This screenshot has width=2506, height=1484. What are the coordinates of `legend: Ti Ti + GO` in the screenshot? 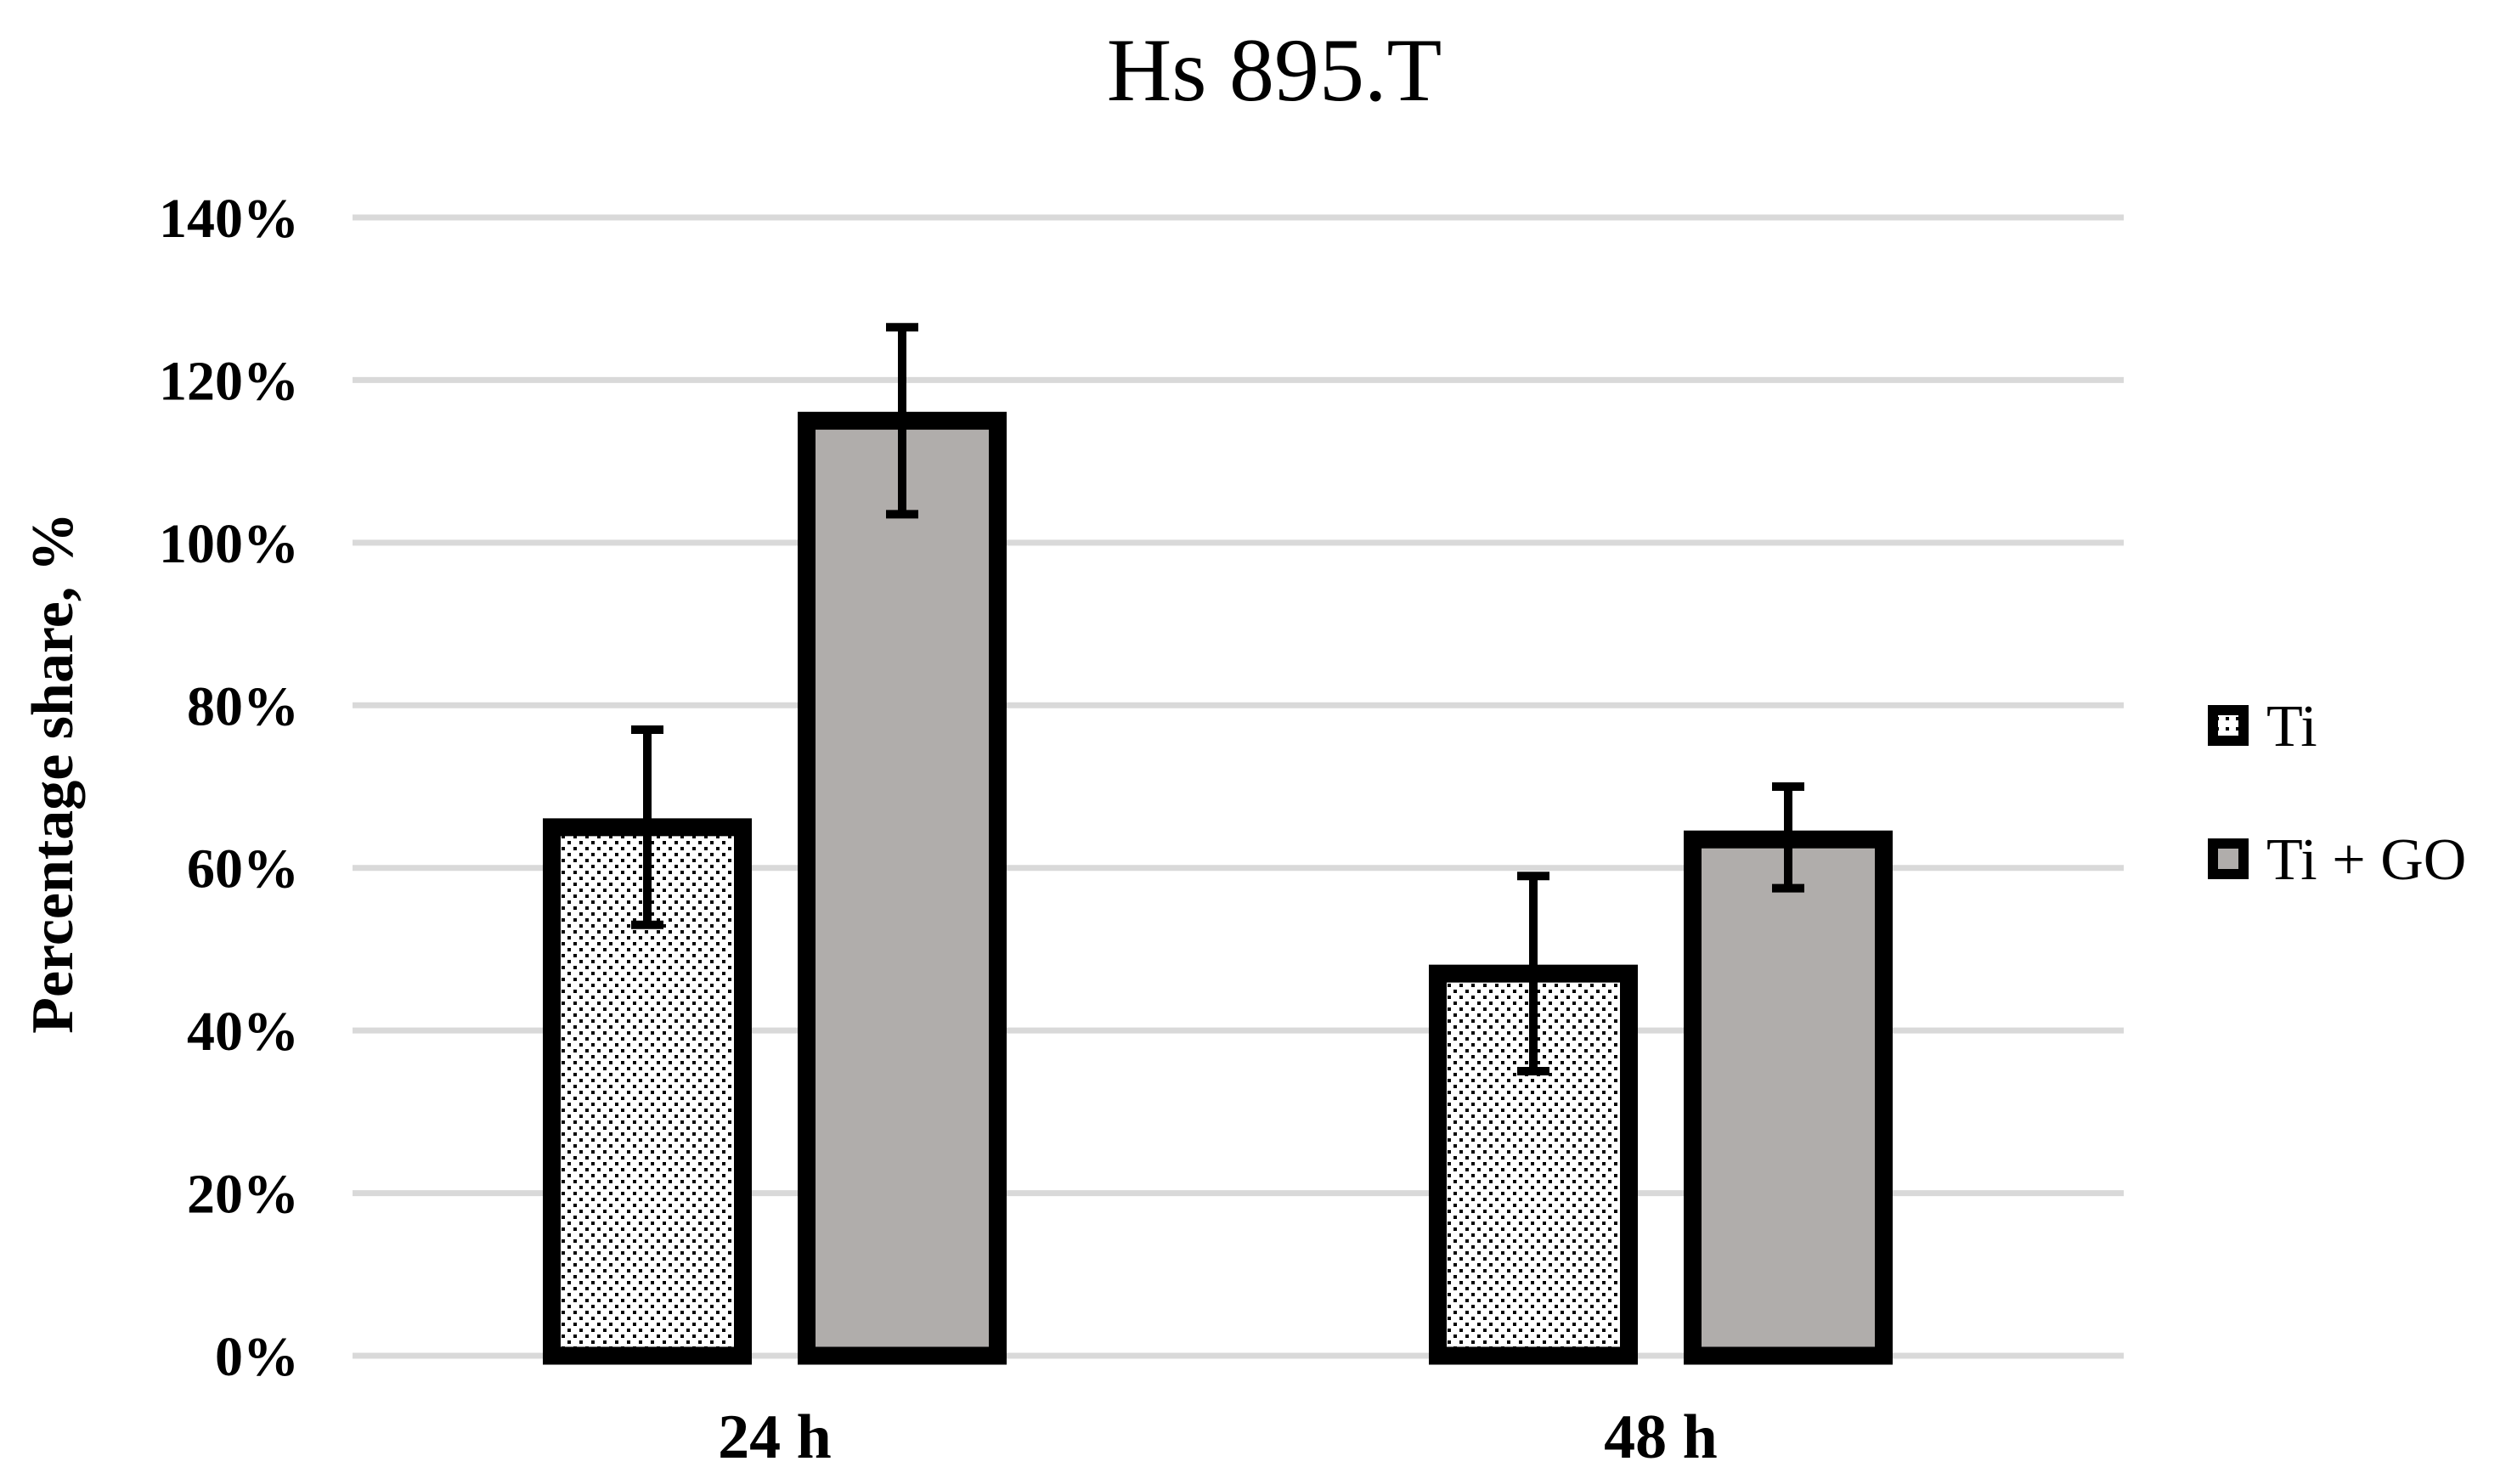 It's located at (2337, 793).